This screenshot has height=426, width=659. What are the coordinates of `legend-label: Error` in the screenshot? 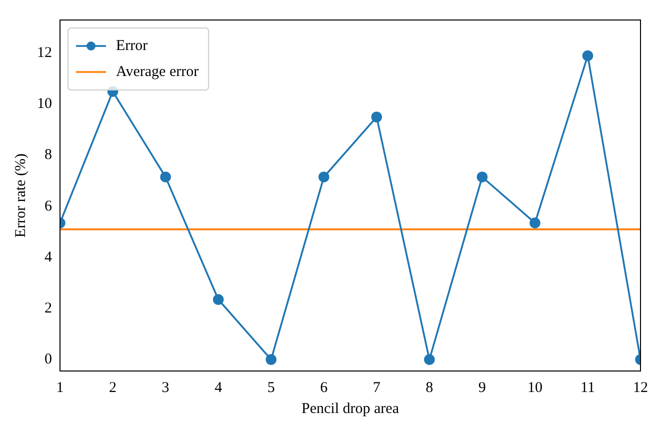 It's located at (132, 46).